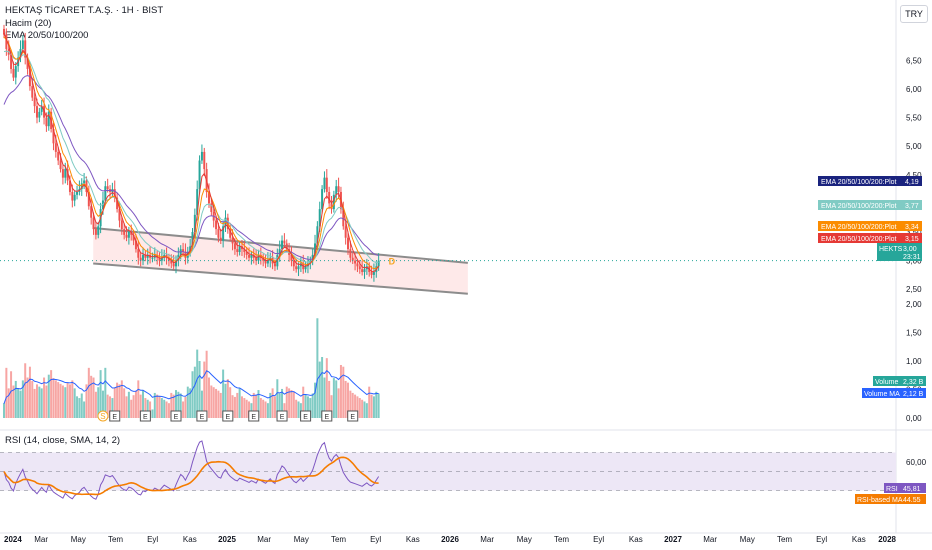  What do you see at coordinates (887, 539) in the screenshot?
I see `time-tick-label: 2028` at bounding box center [887, 539].